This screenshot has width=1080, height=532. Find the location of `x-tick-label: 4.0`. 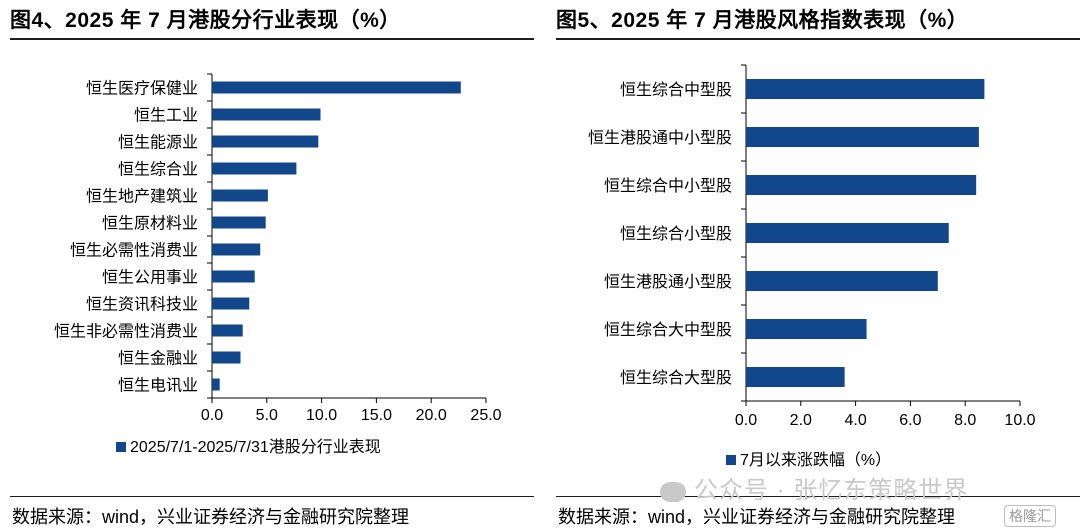

x-tick-label: 4.0 is located at coordinates (855, 420).